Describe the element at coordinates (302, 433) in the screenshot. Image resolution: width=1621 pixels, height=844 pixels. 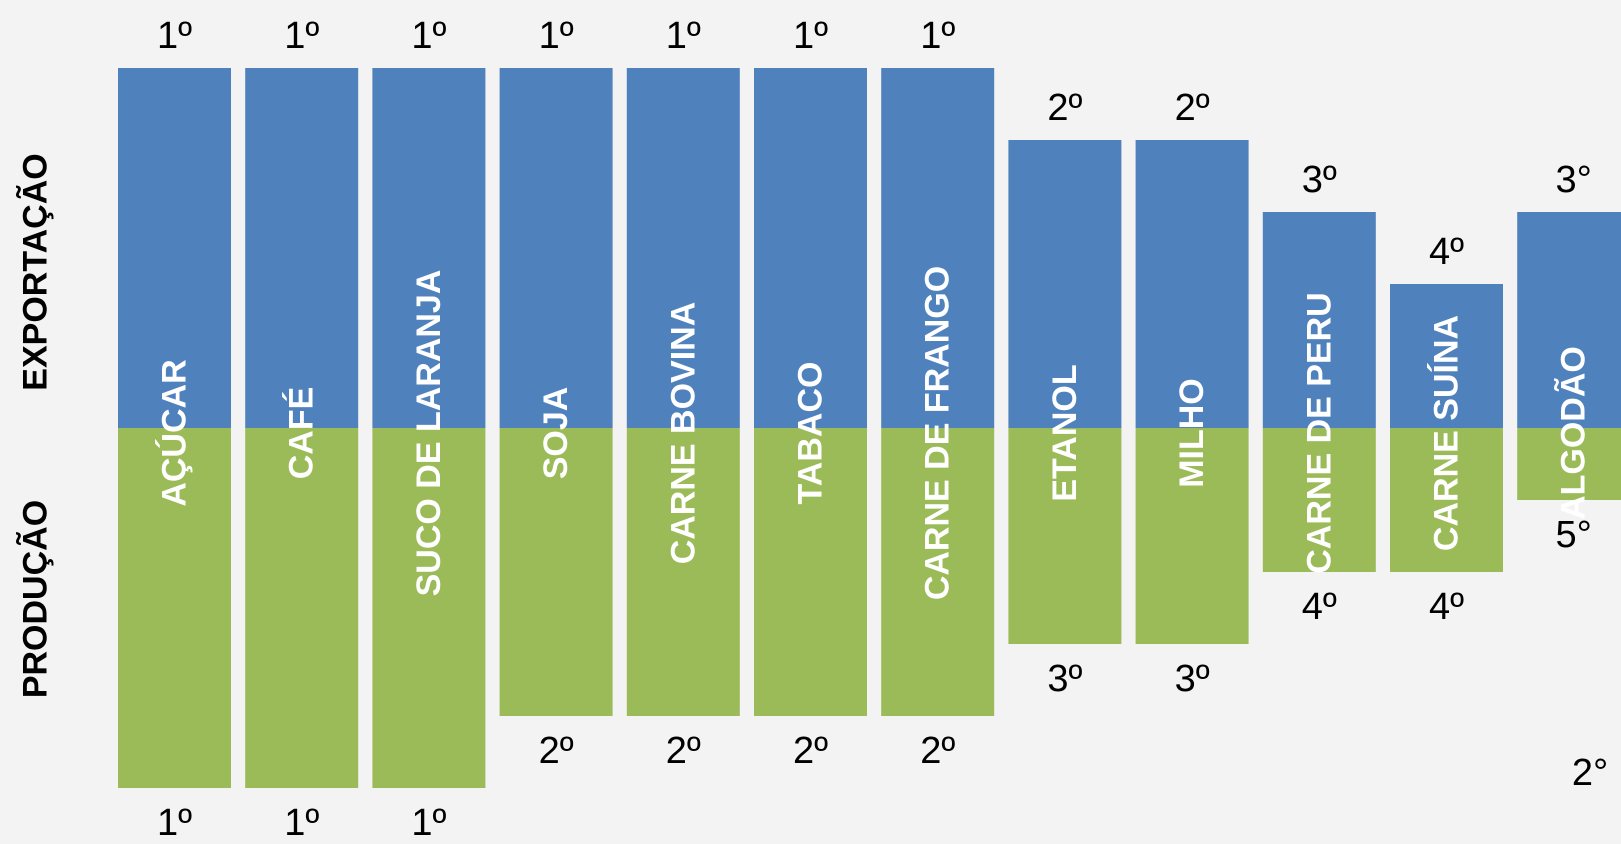
I see `category-label: CAFÉ` at that location.